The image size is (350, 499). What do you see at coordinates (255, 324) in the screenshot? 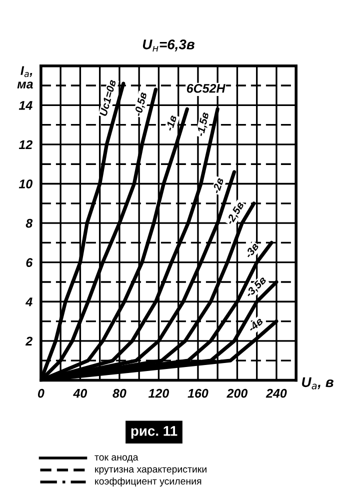
I see `text: -4в` at bounding box center [255, 324].